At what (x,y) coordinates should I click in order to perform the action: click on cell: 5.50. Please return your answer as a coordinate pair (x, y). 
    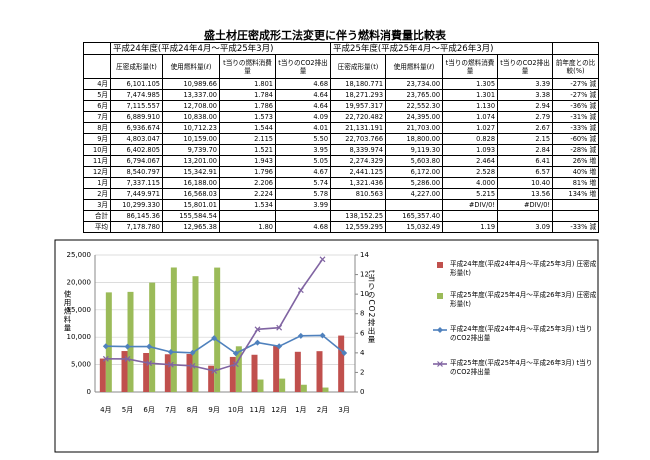
    Looking at the image, I should click on (303, 139).